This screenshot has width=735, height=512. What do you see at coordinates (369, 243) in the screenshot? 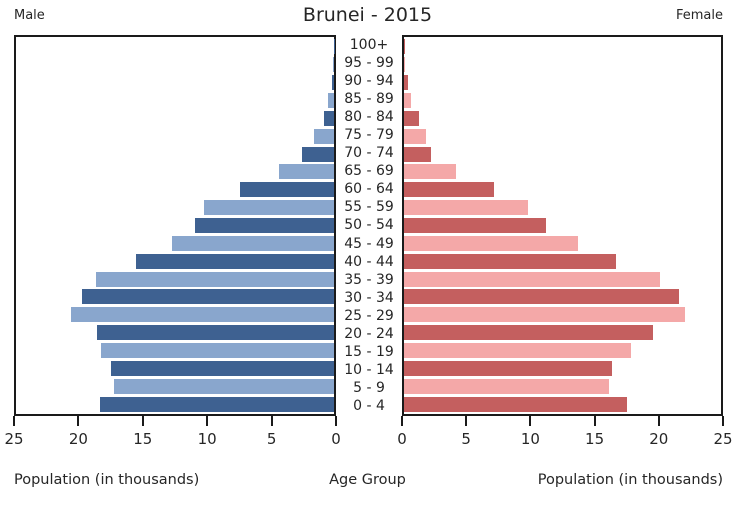
I see `age-label: 45 - 49` at bounding box center [369, 243].